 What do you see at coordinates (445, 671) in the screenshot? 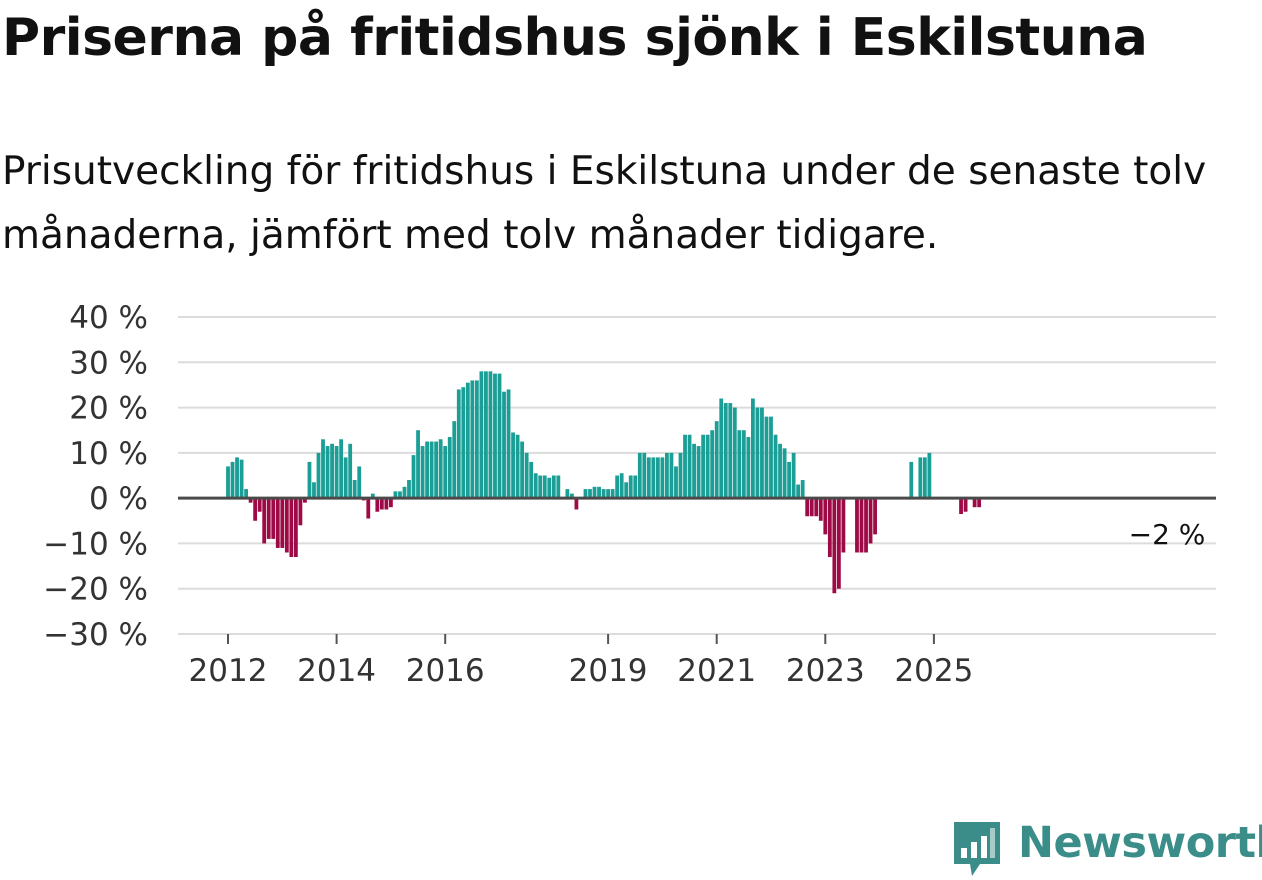
I see `x-tick-label: 2016` at bounding box center [445, 671].